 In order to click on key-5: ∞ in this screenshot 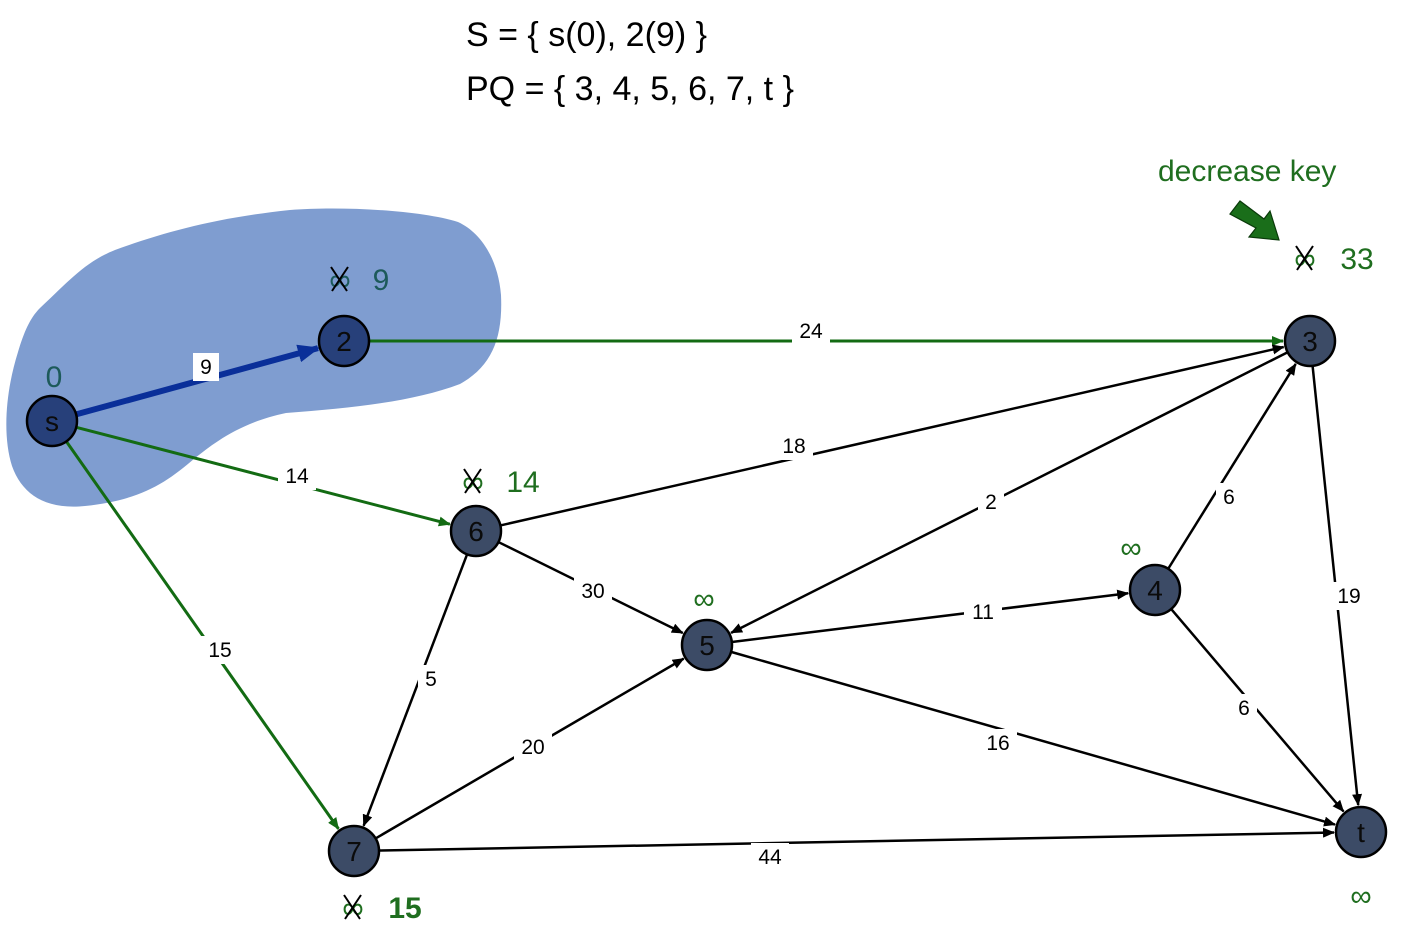, I will do `click(703, 599)`.